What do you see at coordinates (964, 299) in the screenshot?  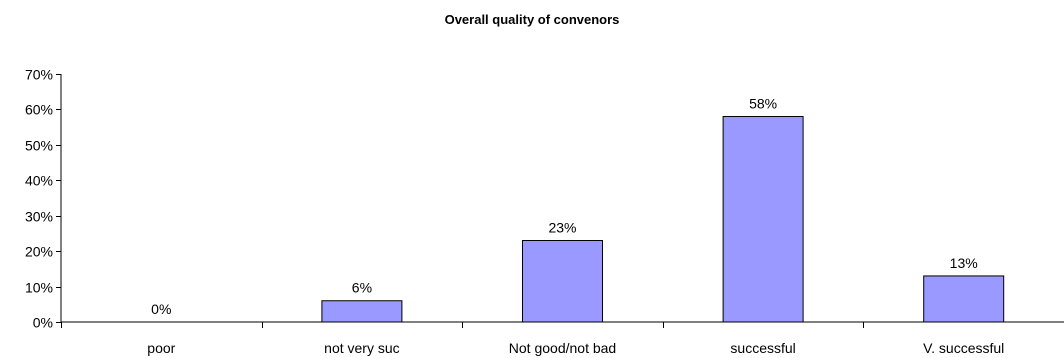 I see `bar-v-successful` at bounding box center [964, 299].